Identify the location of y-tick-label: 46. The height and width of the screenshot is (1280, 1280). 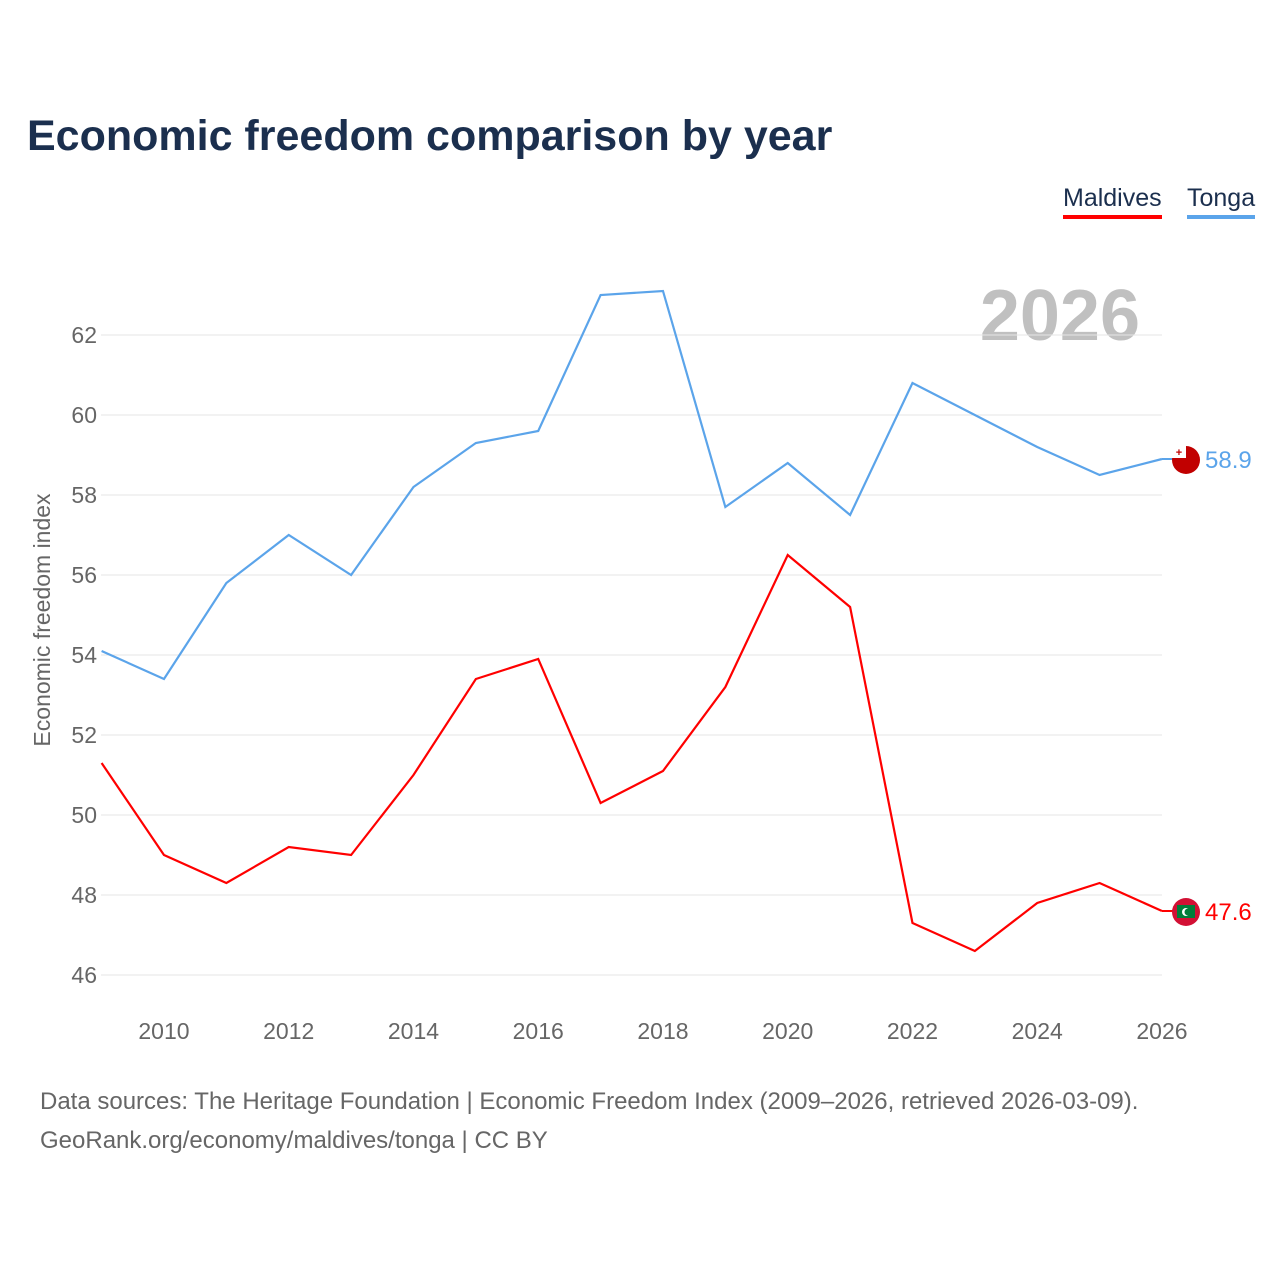
(84, 975).